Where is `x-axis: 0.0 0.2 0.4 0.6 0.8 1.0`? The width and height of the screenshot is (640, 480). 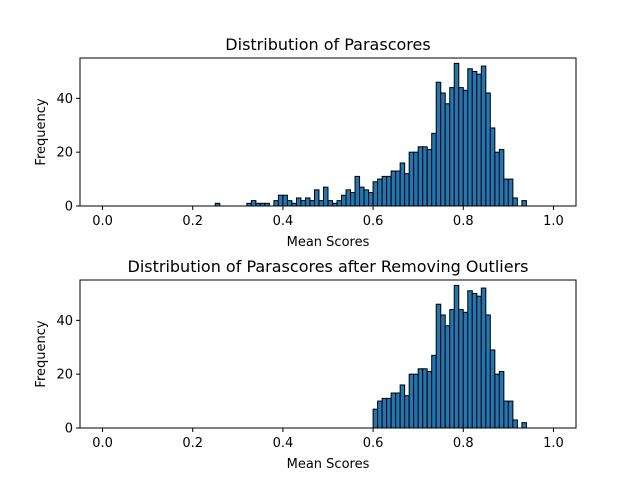 x-axis: 0.0 0.2 0.4 0.6 0.8 1.0 is located at coordinates (328, 439).